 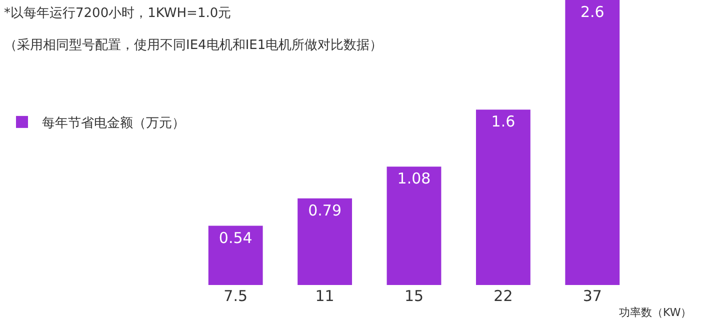 What do you see at coordinates (236, 296) in the screenshot?
I see `x-tick-label: 7.5` at bounding box center [236, 296].